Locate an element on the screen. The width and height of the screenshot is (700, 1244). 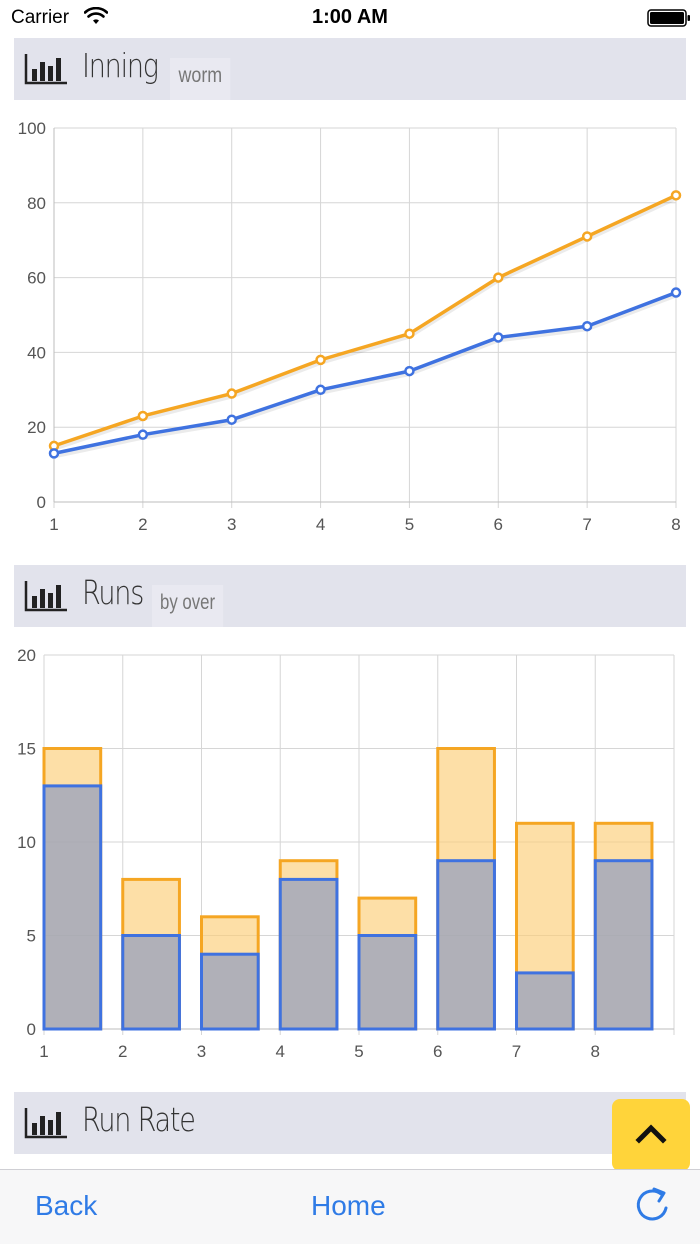
carrier-label: Carrier is located at coordinates (40, 17).